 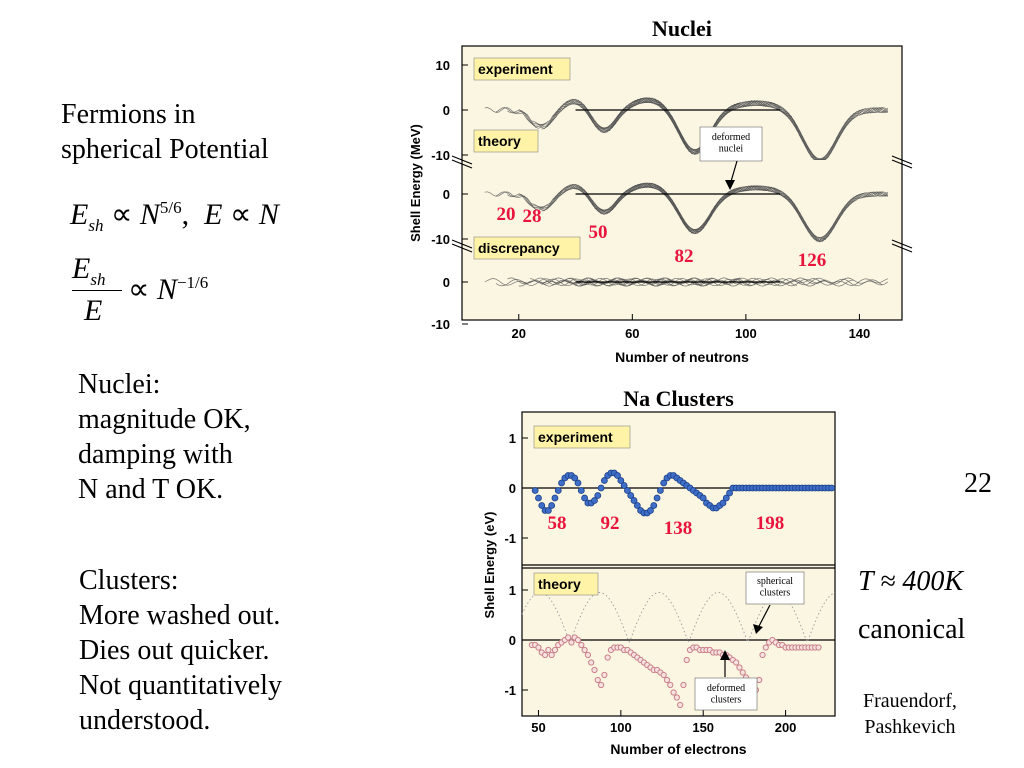 What do you see at coordinates (910, 714) in the screenshot?
I see `credit: Frauendorf, Pashkevich` at bounding box center [910, 714].